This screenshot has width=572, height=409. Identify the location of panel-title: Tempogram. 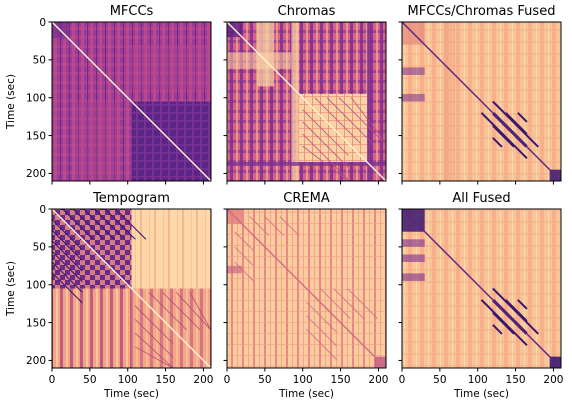
(131, 198).